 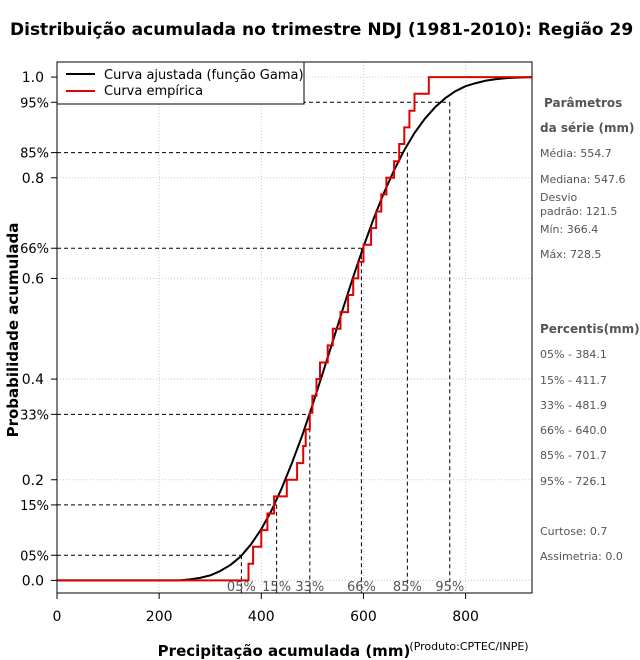 I want to click on y-pct-tick-label: 95%, so click(x=34, y=103).